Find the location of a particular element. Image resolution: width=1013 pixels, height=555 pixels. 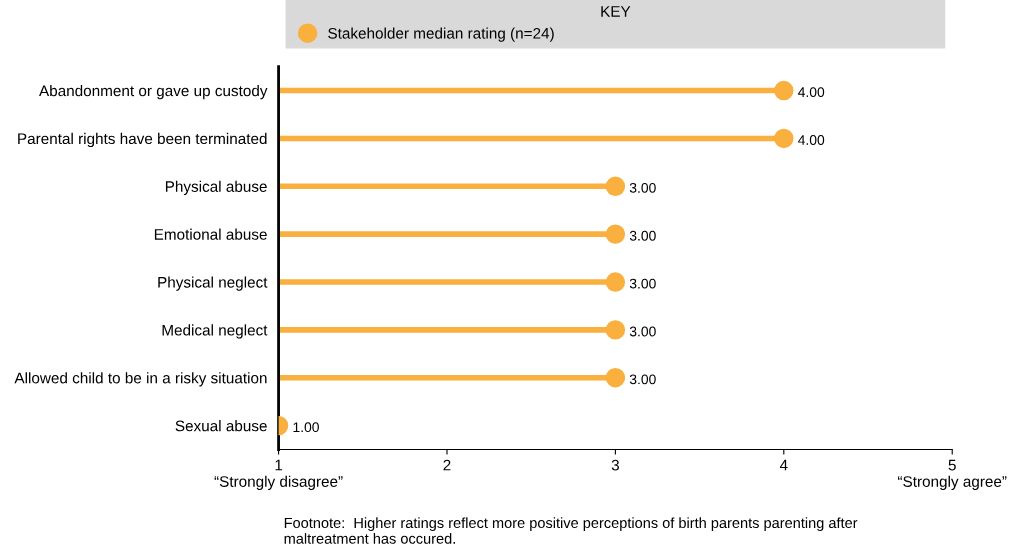

x-tick-label: 1 “Strongly disagree” is located at coordinates (278, 474).